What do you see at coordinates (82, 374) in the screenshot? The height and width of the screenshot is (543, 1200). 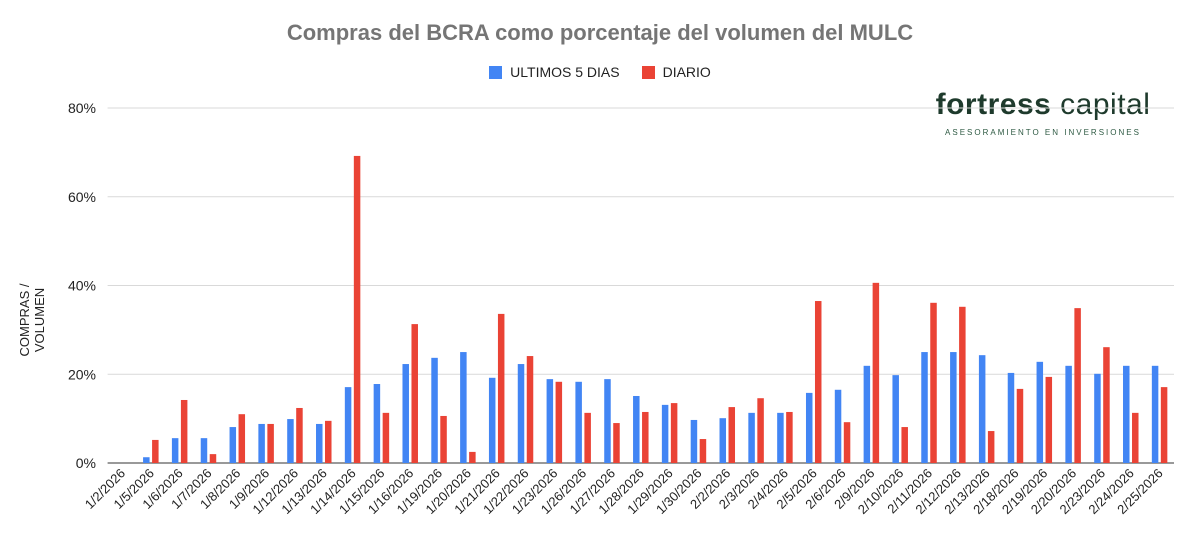 I see `y-tick-label: 20%` at bounding box center [82, 374].